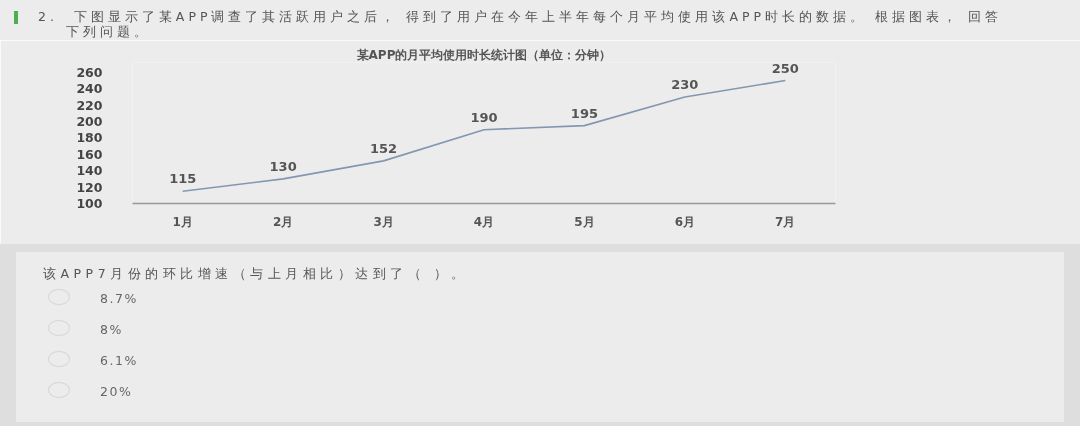  What do you see at coordinates (89, 72) in the screenshot?
I see `y-tick-label: 260` at bounding box center [89, 72].